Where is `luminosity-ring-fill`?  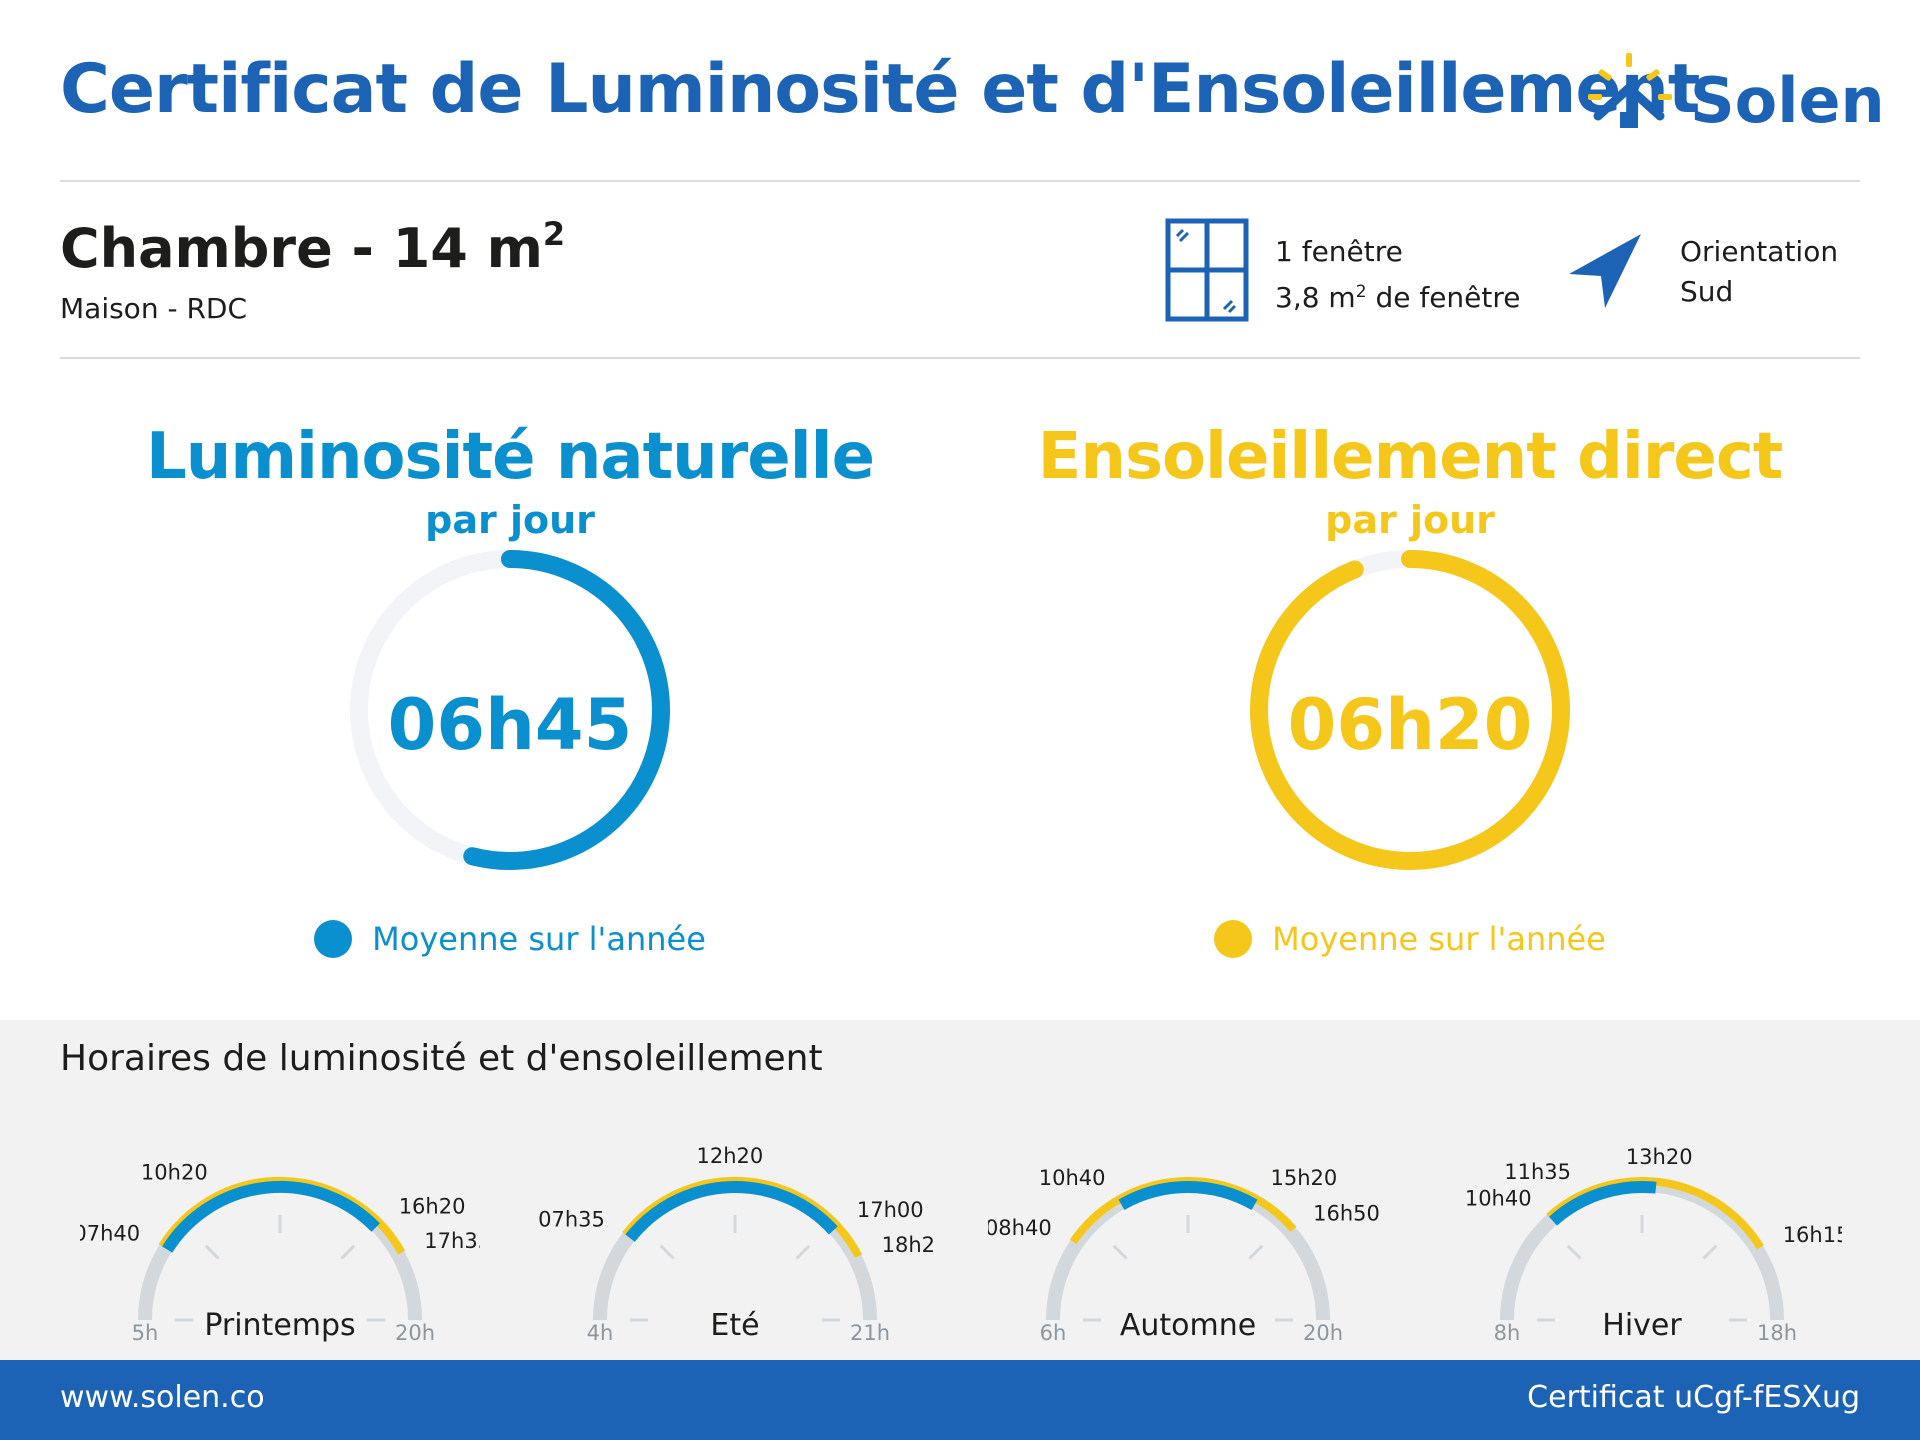
luminosity-ring-fill is located at coordinates (510, 710).